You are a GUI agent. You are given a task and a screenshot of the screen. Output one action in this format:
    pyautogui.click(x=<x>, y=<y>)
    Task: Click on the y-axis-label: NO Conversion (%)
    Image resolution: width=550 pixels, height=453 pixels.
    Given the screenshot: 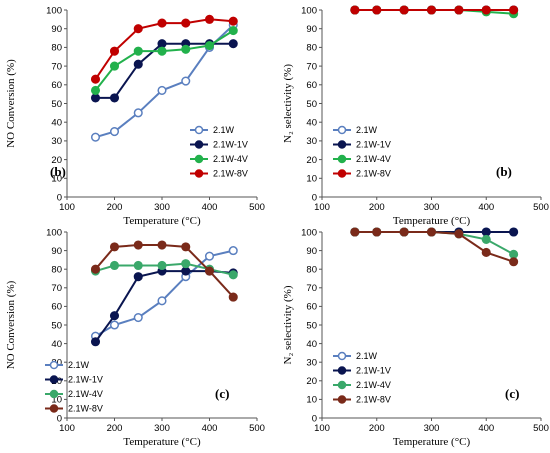 What is the action you would take?
    pyautogui.click(x=11, y=324)
    